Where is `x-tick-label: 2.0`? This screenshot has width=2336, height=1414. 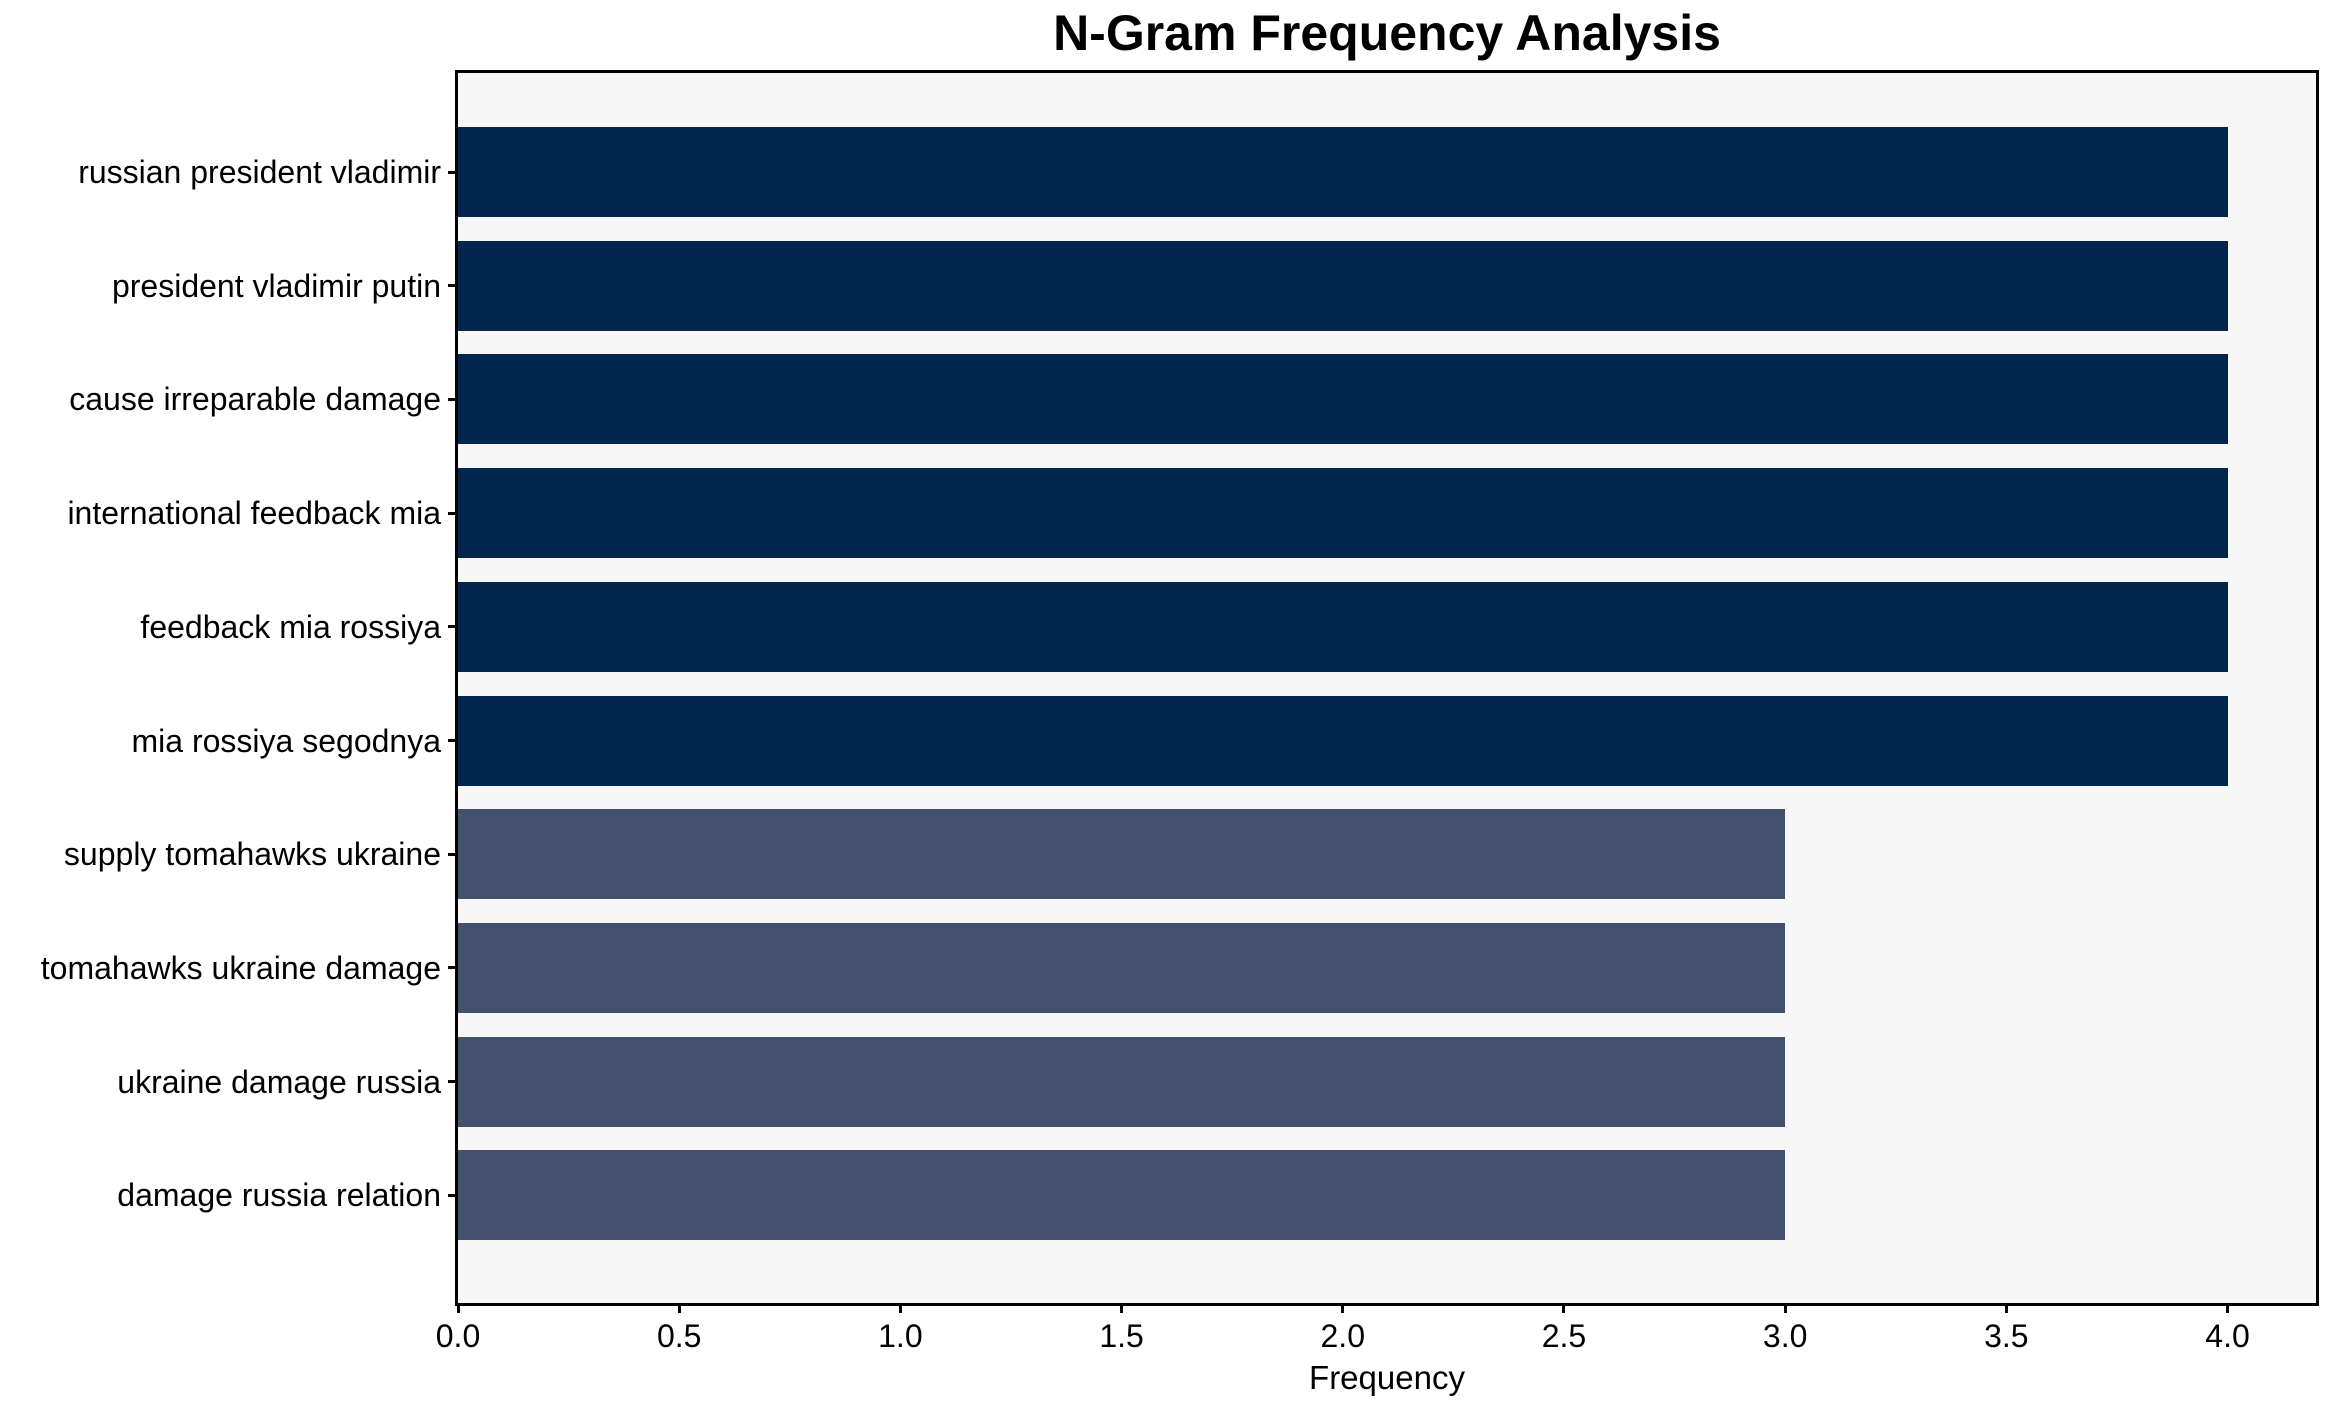
x-tick-label: 2.0 is located at coordinates (1342, 1336).